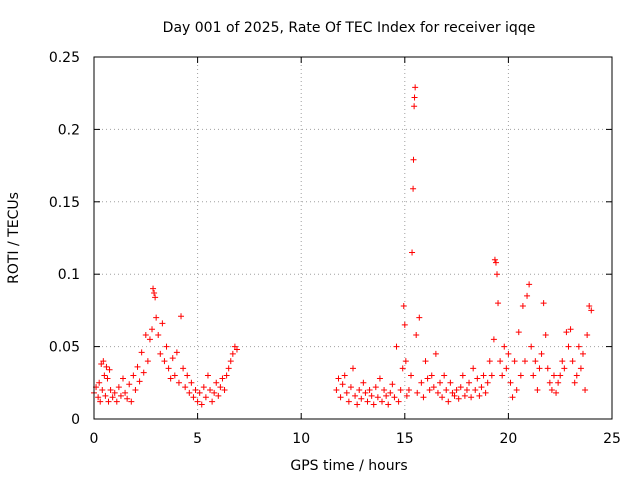 This screenshot has height=480, width=640. I want to click on x-tick-label: 25, so click(612, 439).